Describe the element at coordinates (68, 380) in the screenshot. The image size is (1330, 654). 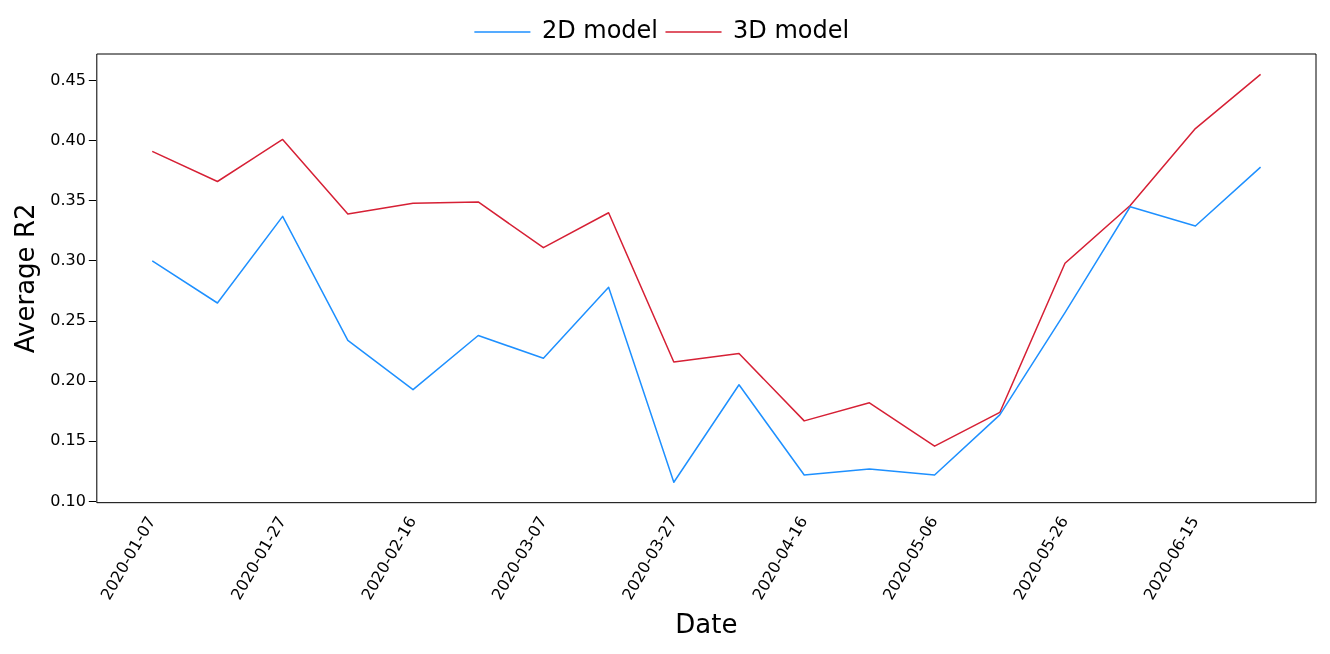
I see `y-tick-label: 0.20` at that location.